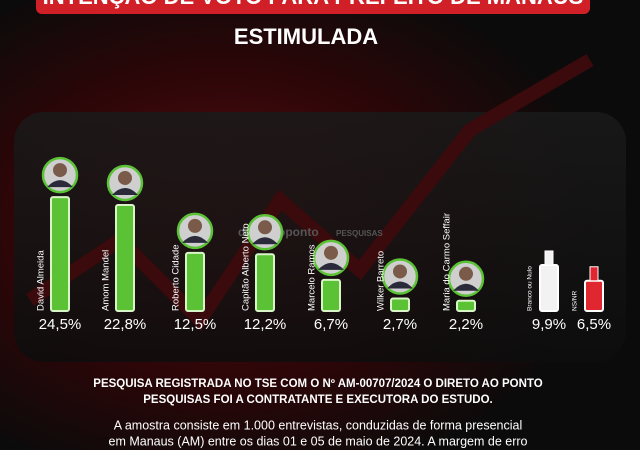 The height and width of the screenshot is (450, 640). What do you see at coordinates (195, 324) in the screenshot?
I see `value-label: 12,5%` at bounding box center [195, 324].